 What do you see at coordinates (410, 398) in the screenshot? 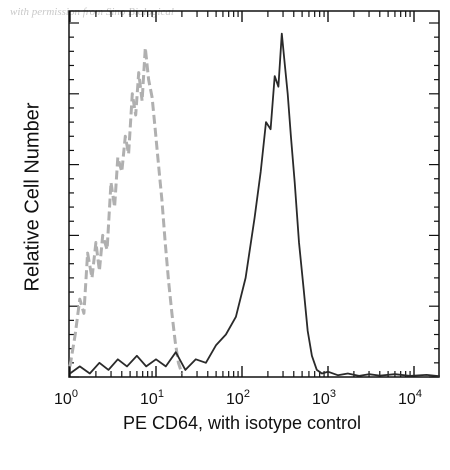
I see `x-tick-label: 10⁴` at bounding box center [410, 398].